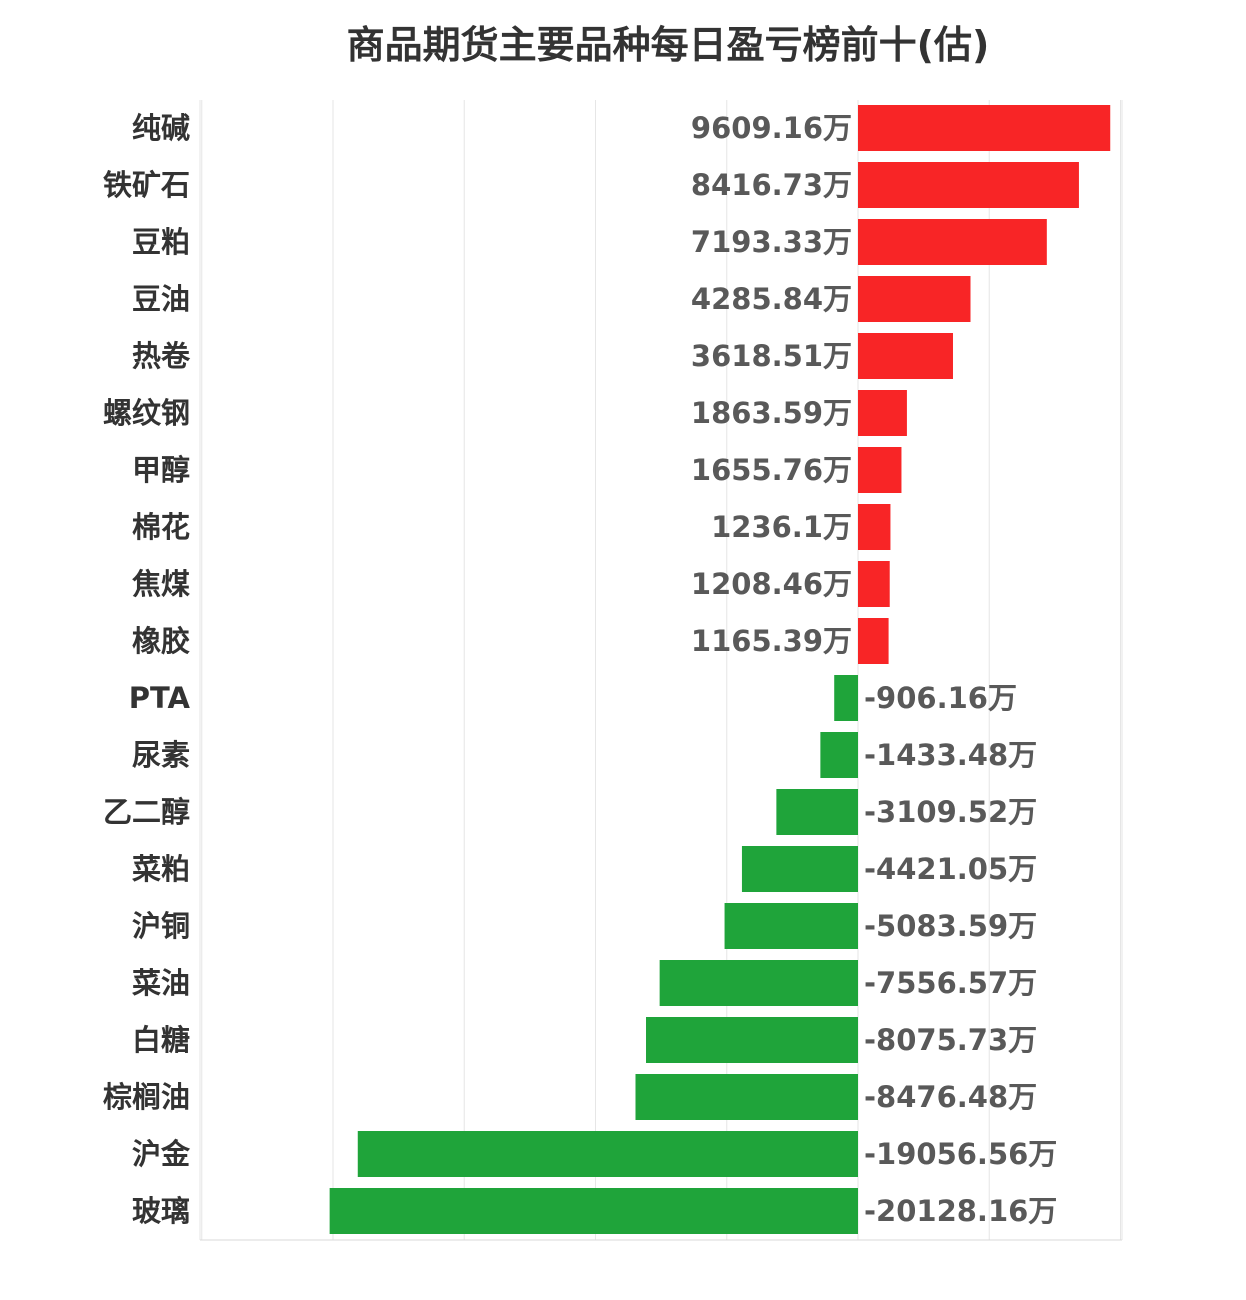 The height and width of the screenshot is (1300, 1246). What do you see at coordinates (161, 1211) in the screenshot?
I see `category-label: 玻璃` at bounding box center [161, 1211].